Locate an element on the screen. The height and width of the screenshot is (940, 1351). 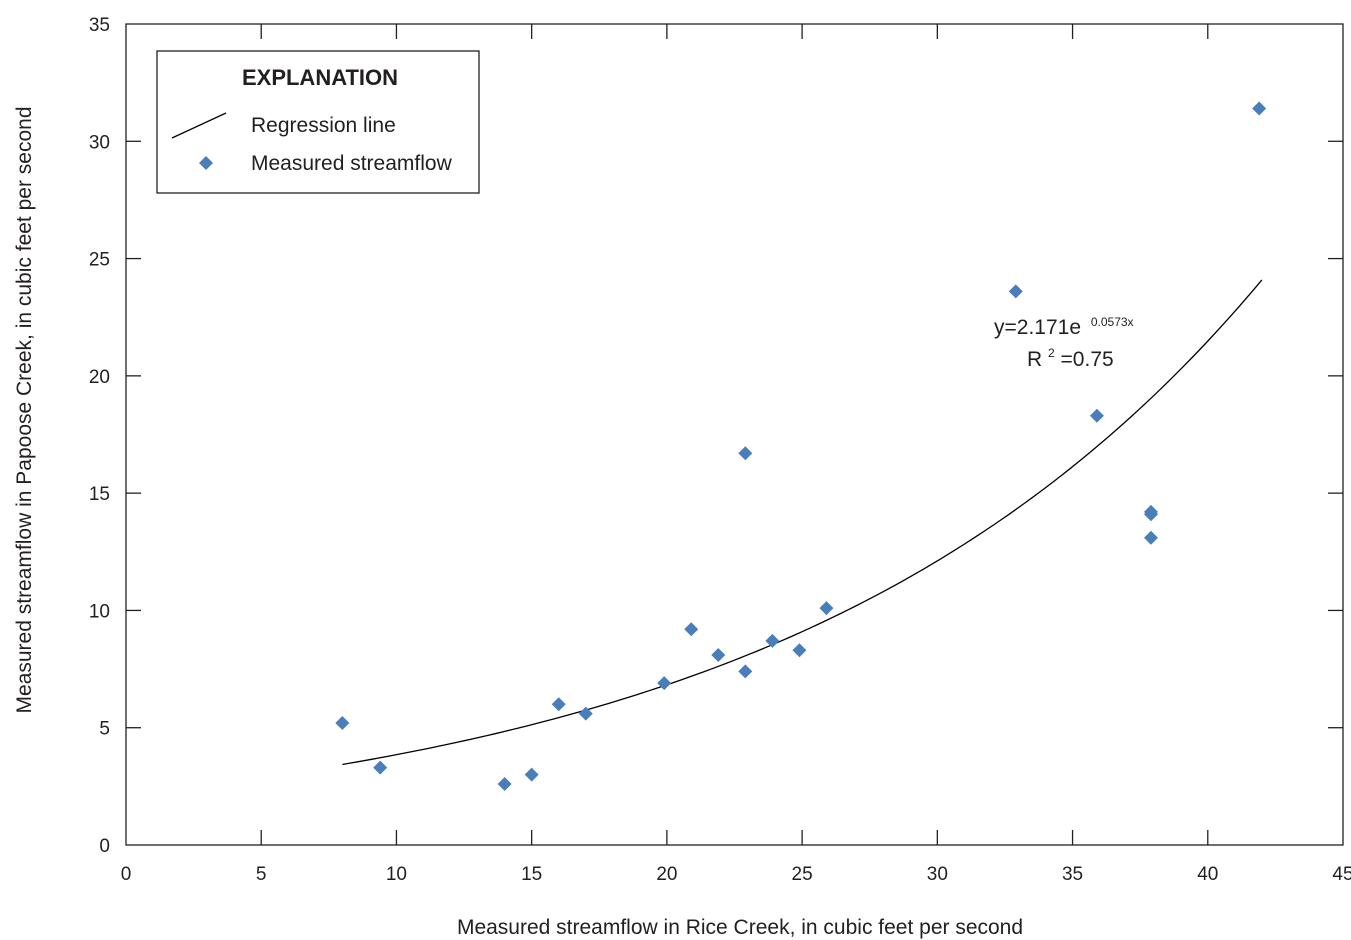
r-squared-superscript: 2 is located at coordinates (1051, 353).